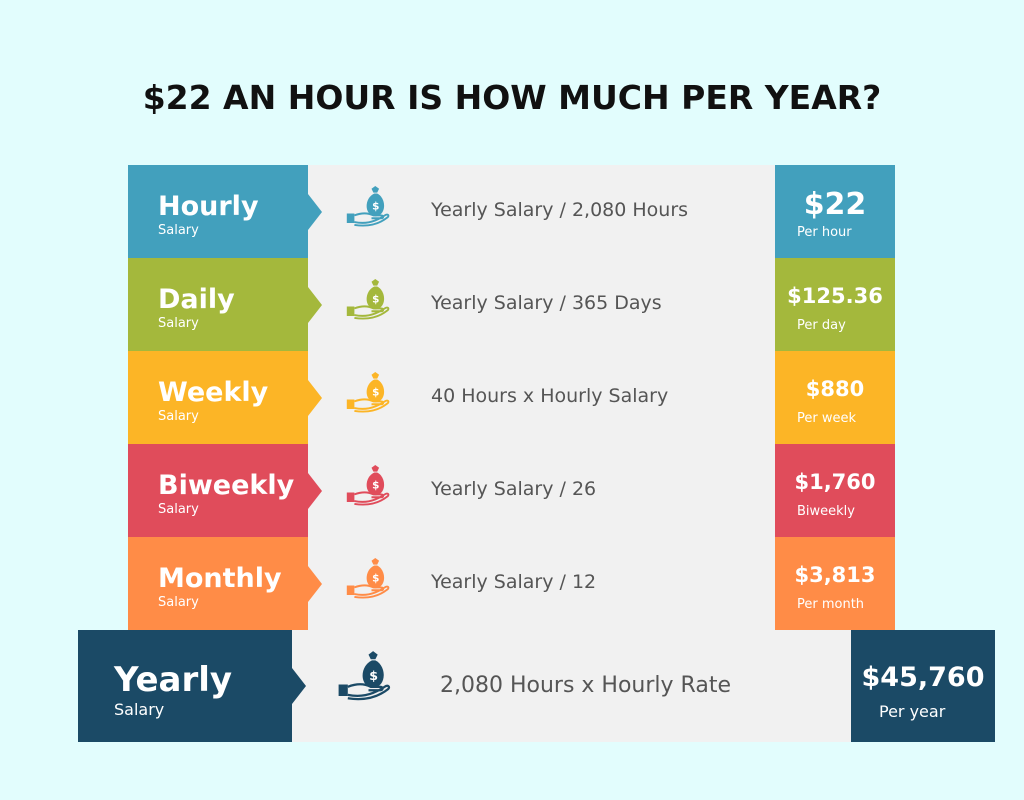 The image size is (1024, 800). I want to click on row-formula: Yearly Salary / 365 Days, so click(546, 302).